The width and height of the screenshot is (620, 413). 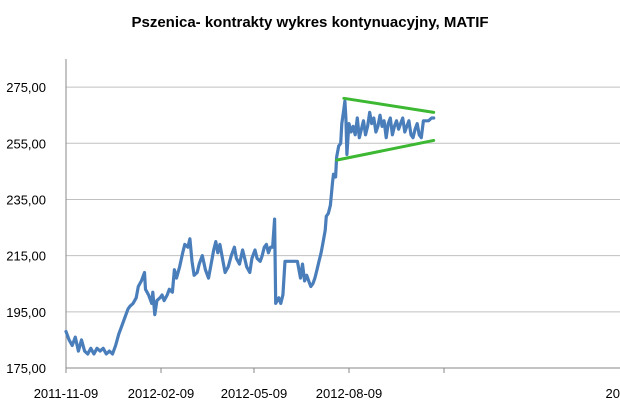 I want to click on upper-trendline, so click(x=389, y=105).